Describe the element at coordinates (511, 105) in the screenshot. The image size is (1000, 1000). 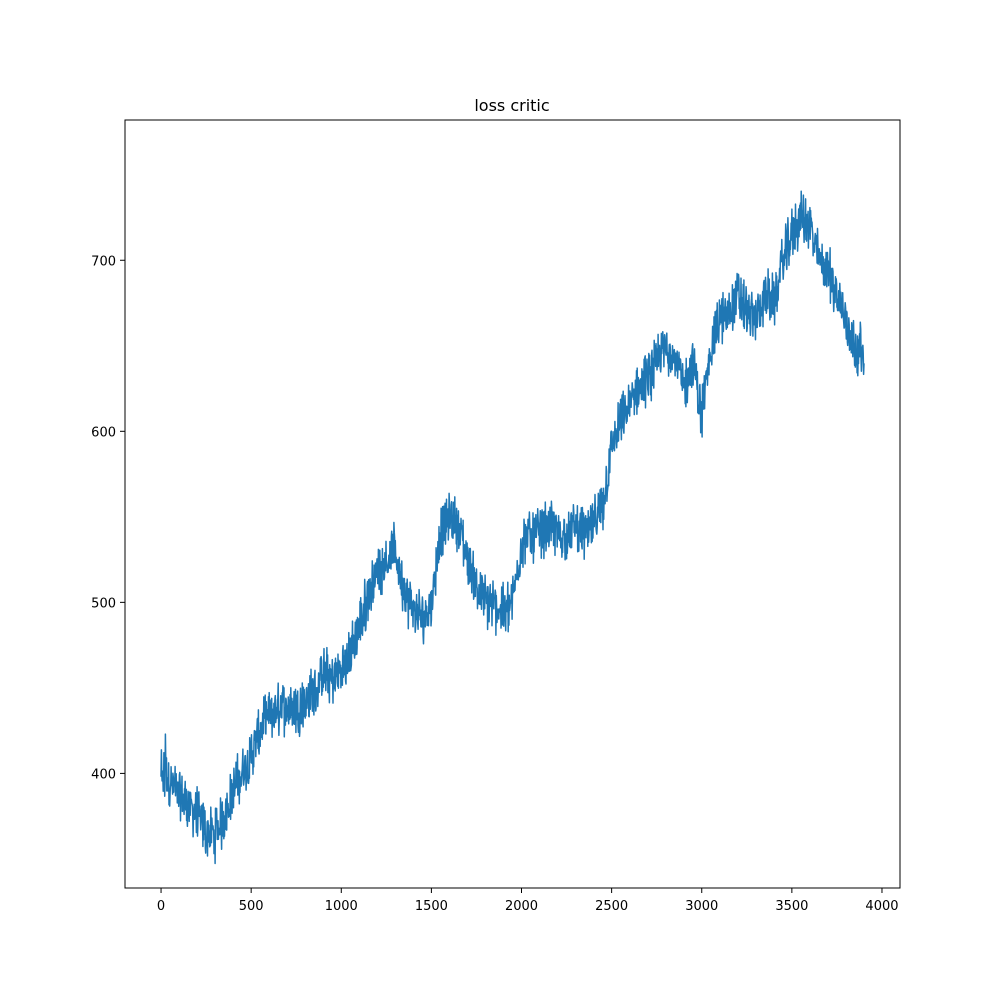
I see `chart-title: loss critic` at that location.